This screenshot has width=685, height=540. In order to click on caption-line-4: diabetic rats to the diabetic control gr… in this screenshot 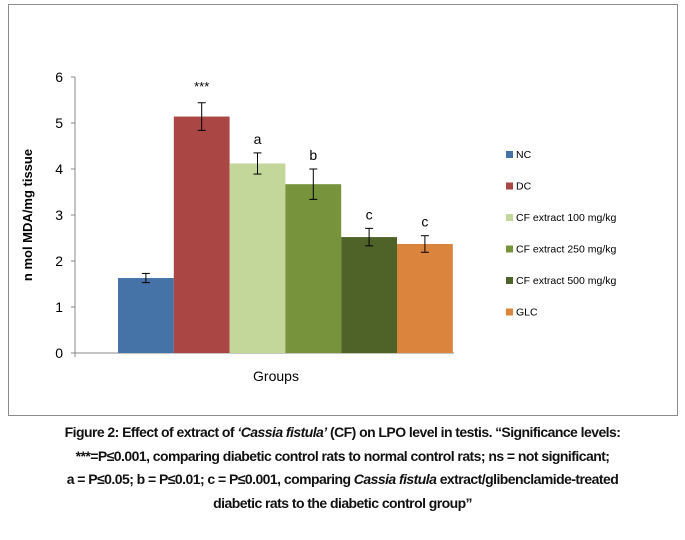, I will do `click(342, 502)`.